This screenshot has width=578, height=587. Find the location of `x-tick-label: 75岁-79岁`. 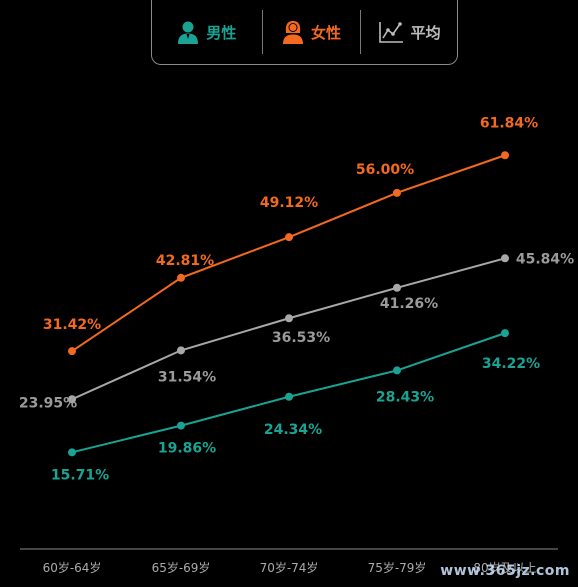

x-tick-label: 75岁-79岁 is located at coordinates (397, 567).